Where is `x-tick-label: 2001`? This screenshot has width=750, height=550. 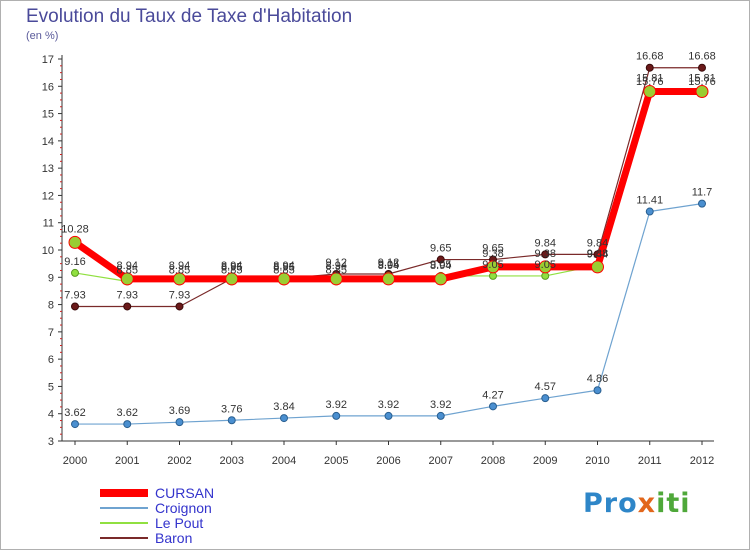
x-tick-label: 2001 is located at coordinates (127, 461).